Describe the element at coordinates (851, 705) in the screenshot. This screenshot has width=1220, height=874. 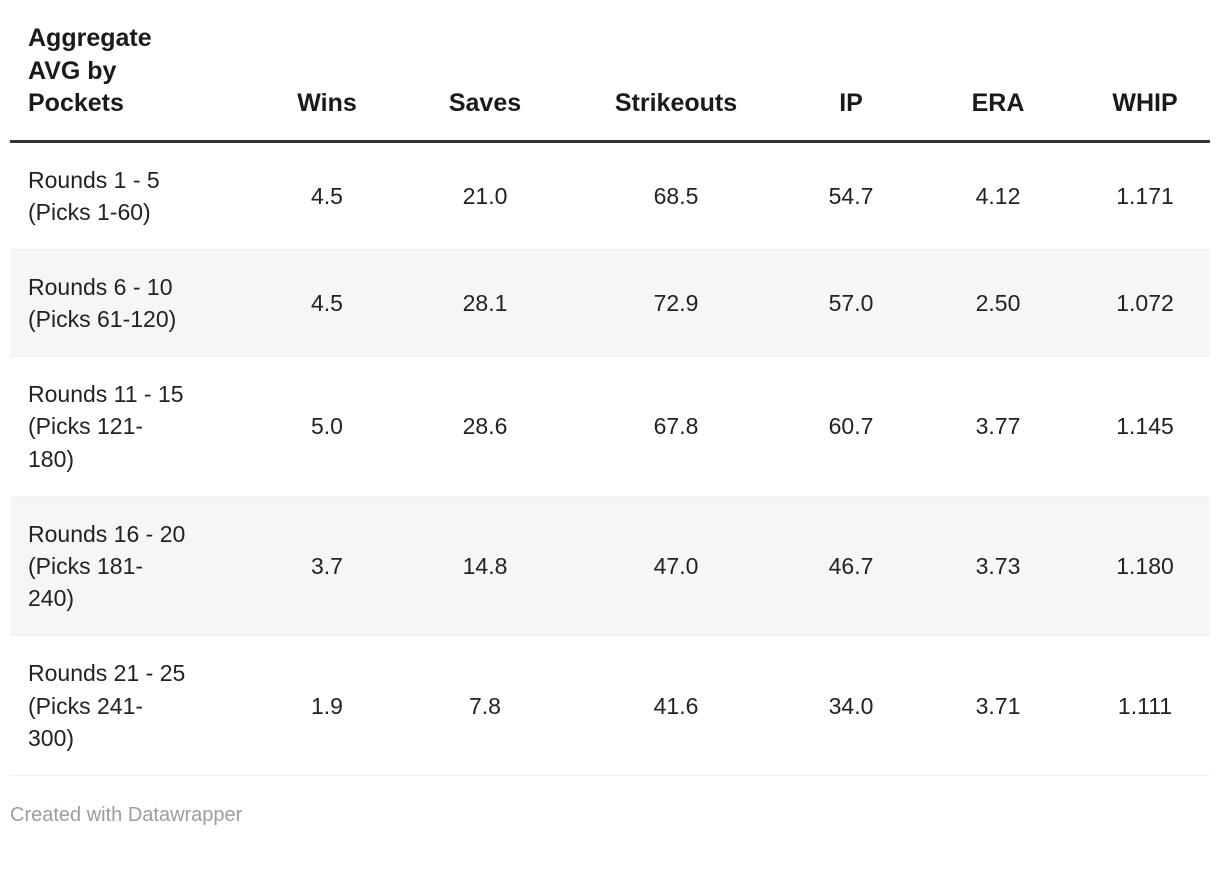
I see `cell-ip: 34.0` at that location.